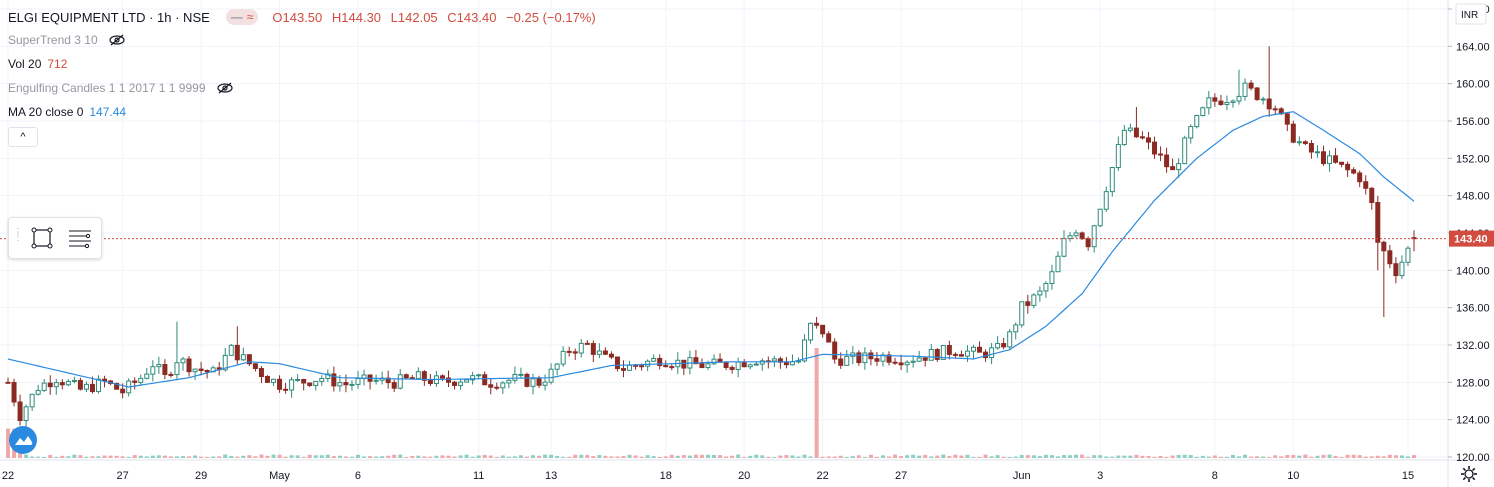  What do you see at coordinates (1473, 271) in the screenshot?
I see `y-tick-label: 140.00` at bounding box center [1473, 271].